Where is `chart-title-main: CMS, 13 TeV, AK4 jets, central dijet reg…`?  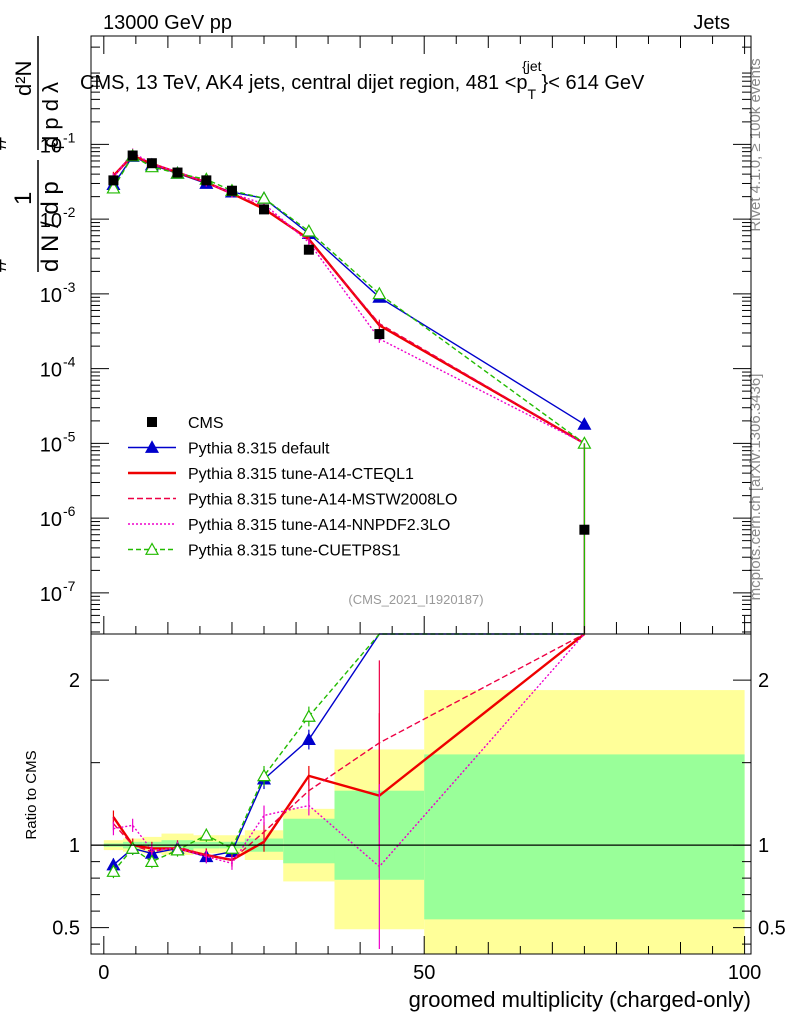 chart-title-main: CMS, 13 TeV, AK4 jets, central dijet reg… is located at coordinates (304, 83).